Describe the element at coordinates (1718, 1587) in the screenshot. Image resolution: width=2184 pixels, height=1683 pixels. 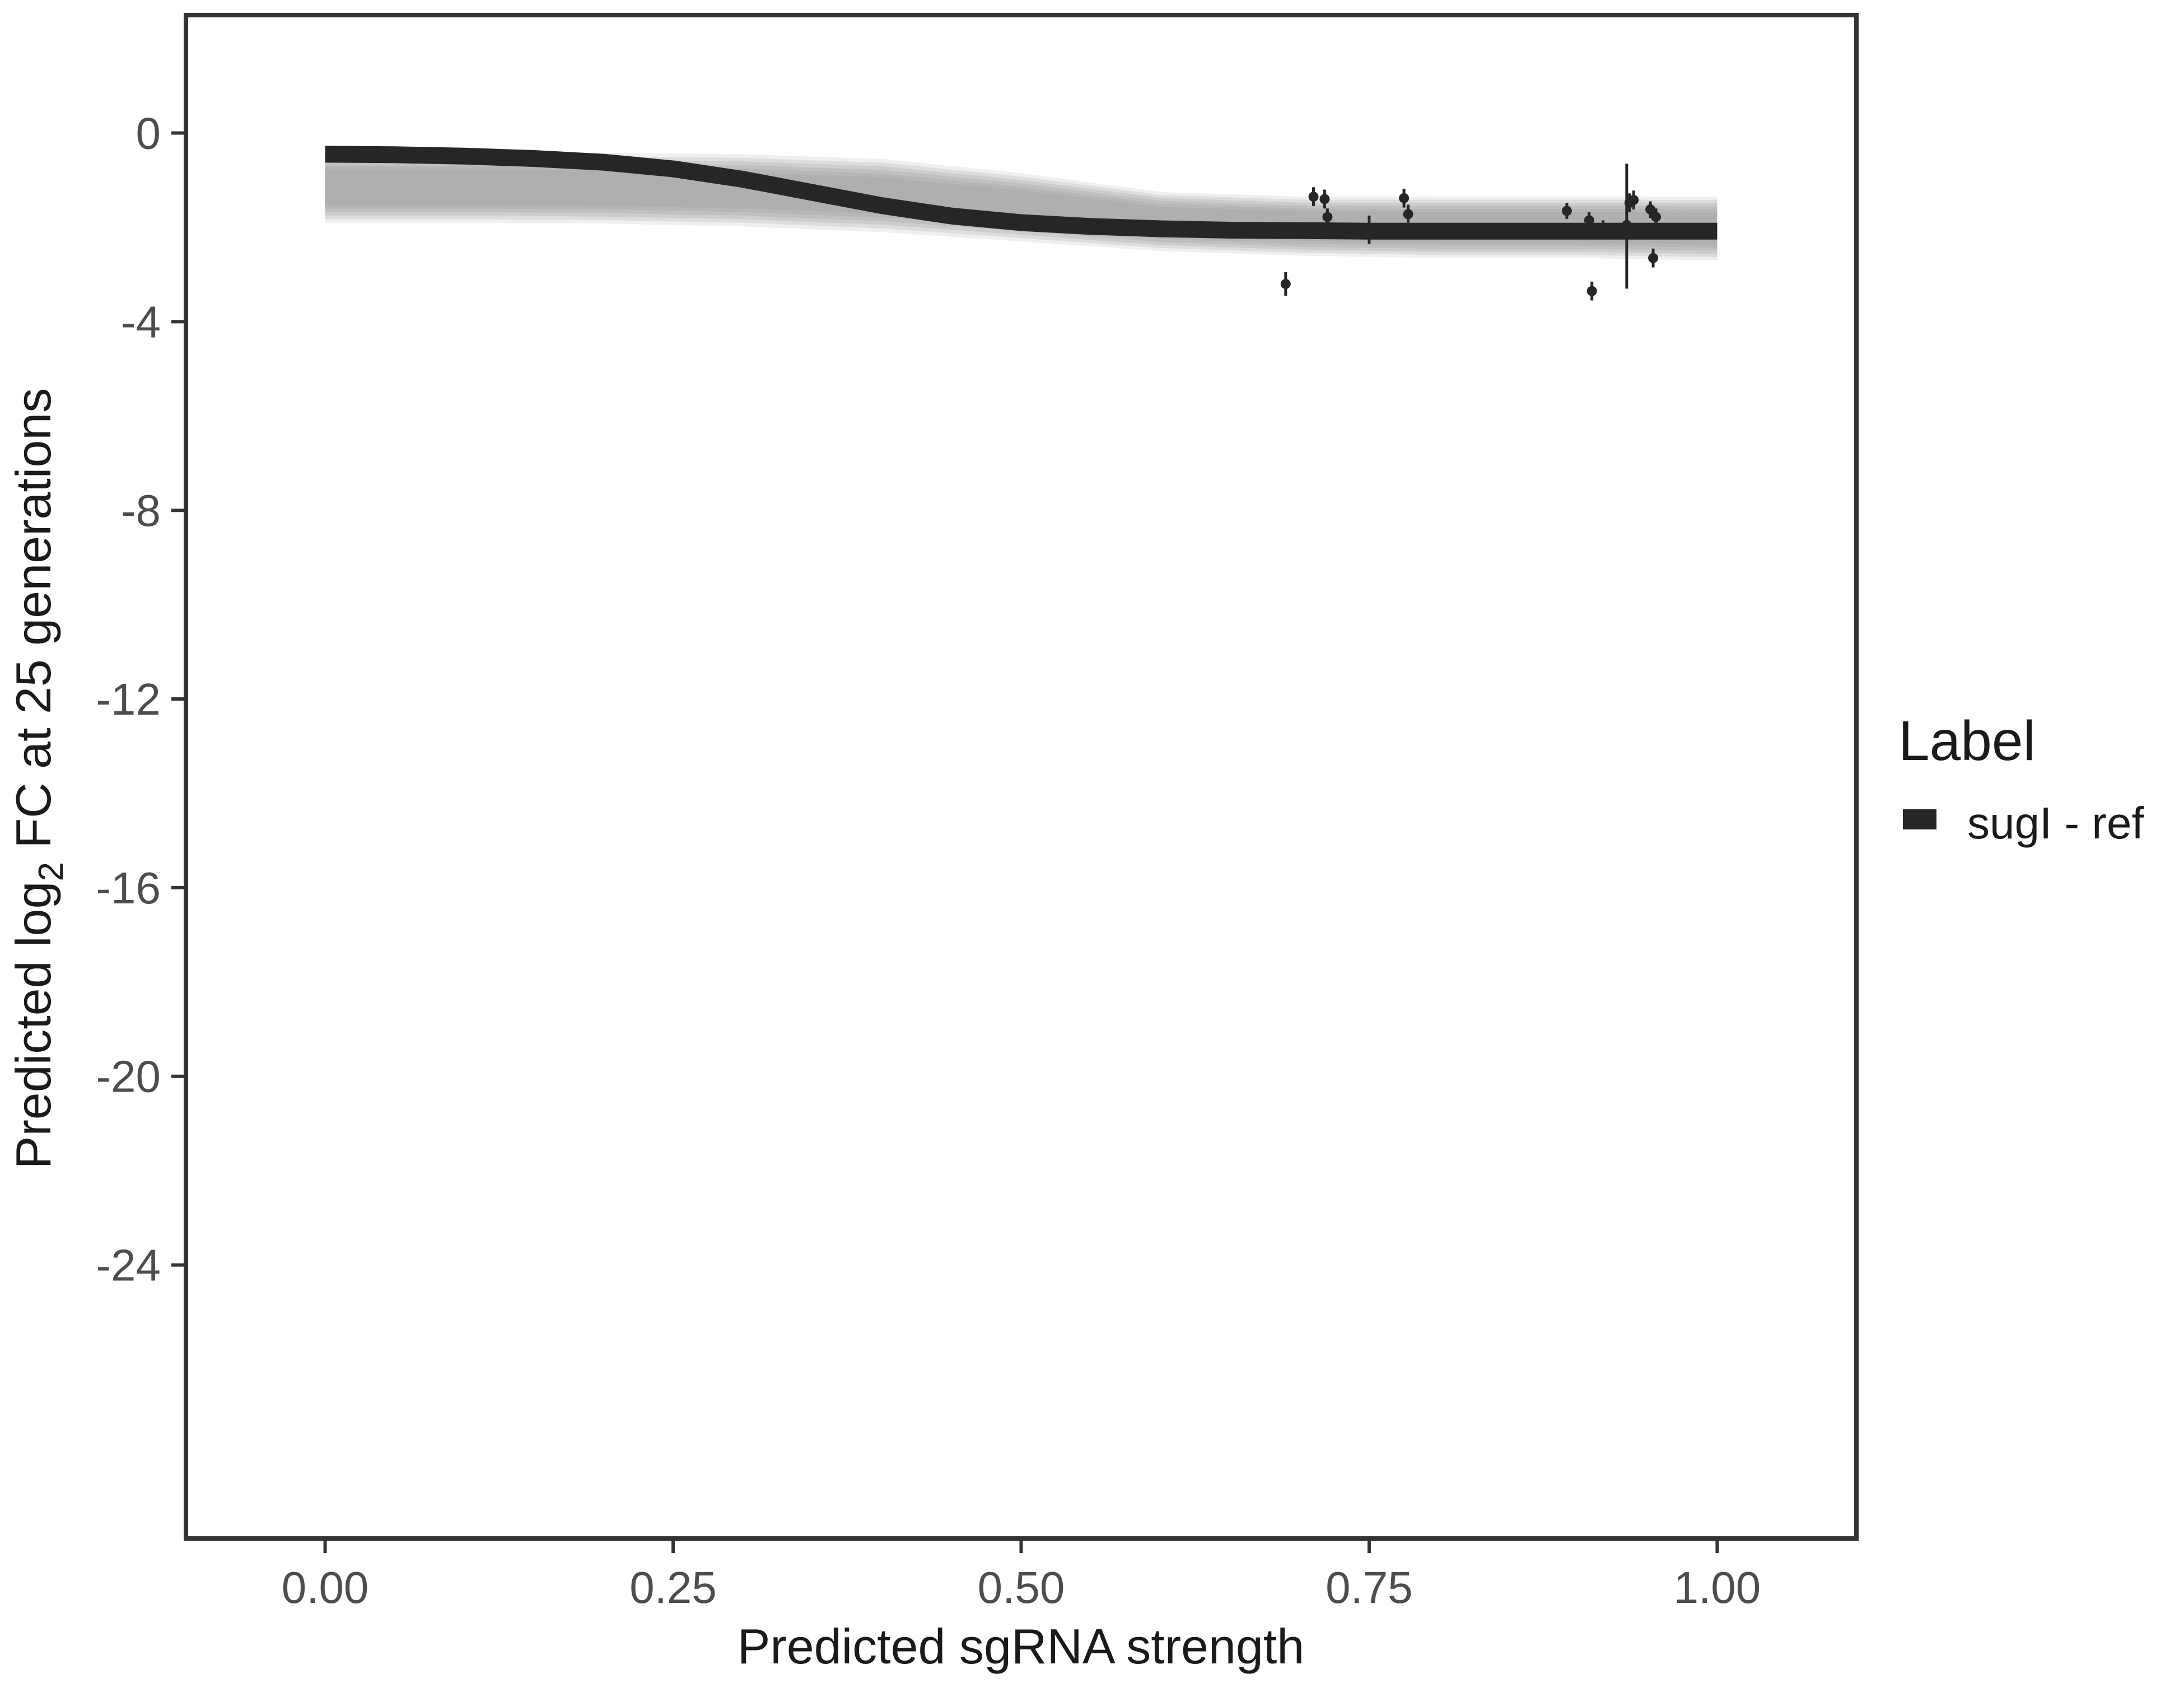
I see `x-axis-tick-label: 1.00` at that location.